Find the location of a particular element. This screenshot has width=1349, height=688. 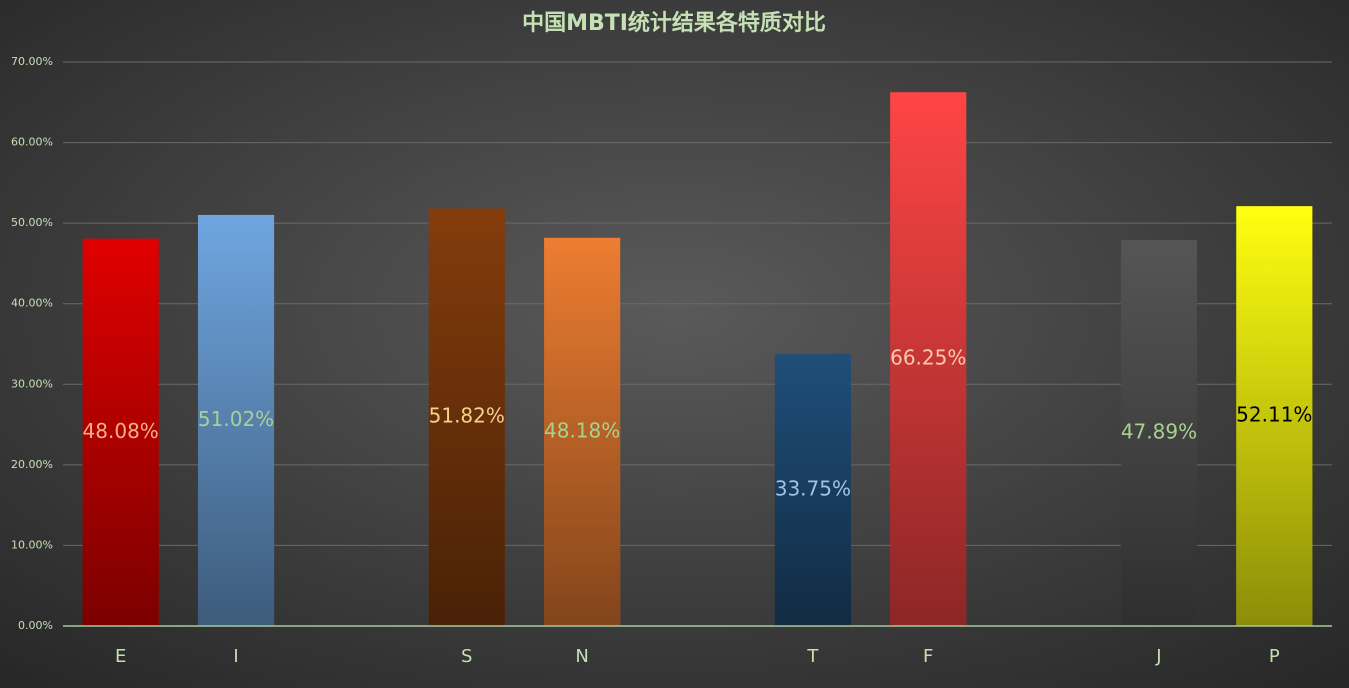

value-label: 33.75% is located at coordinates (813, 489).